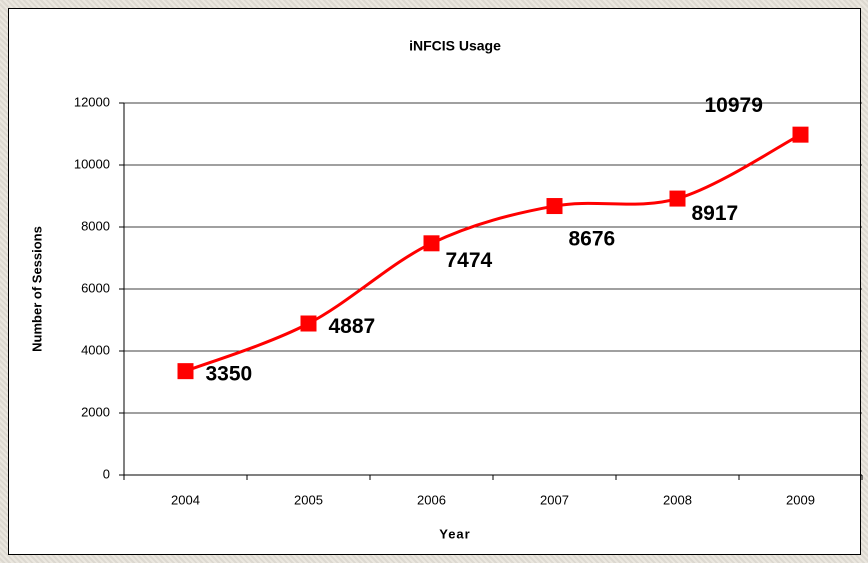 This screenshot has height=563, width=868. What do you see at coordinates (592, 239) in the screenshot?
I see `data-label: 8676` at bounding box center [592, 239].